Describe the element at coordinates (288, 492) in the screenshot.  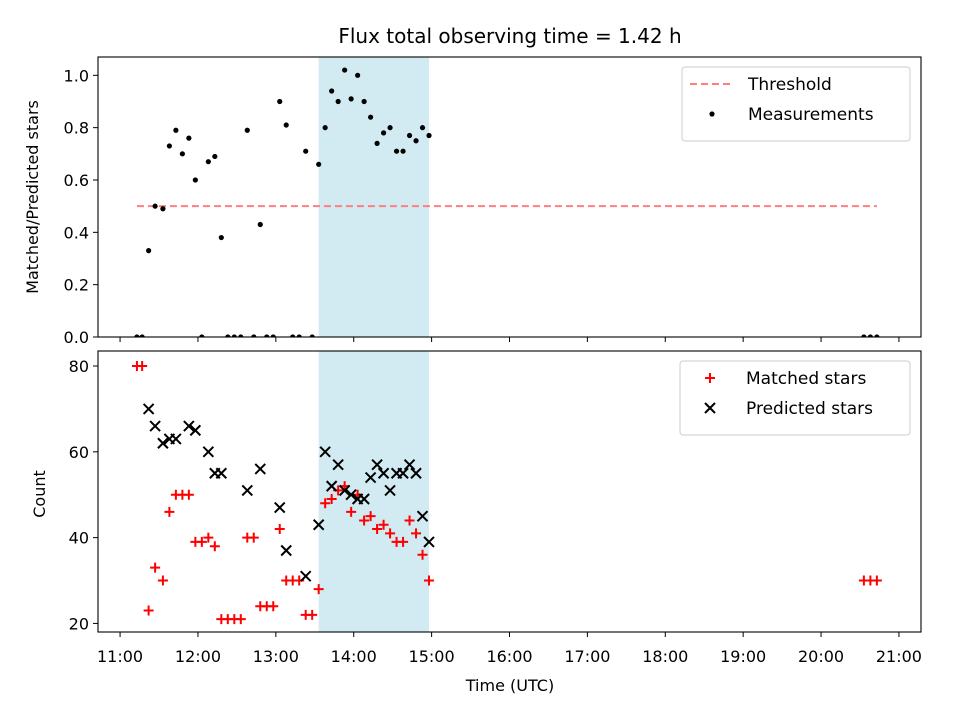
I see `series-predicted-stars` at that location.